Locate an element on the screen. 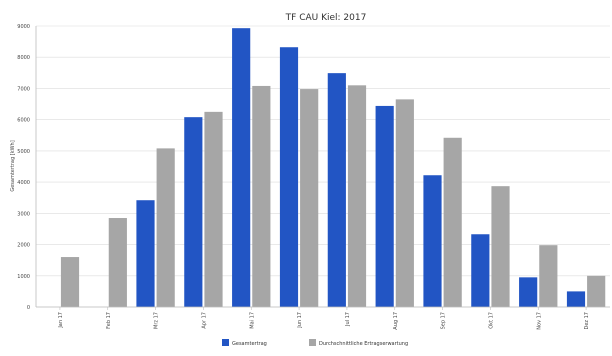  x-tick-label: Nov 17 is located at coordinates (539, 321).